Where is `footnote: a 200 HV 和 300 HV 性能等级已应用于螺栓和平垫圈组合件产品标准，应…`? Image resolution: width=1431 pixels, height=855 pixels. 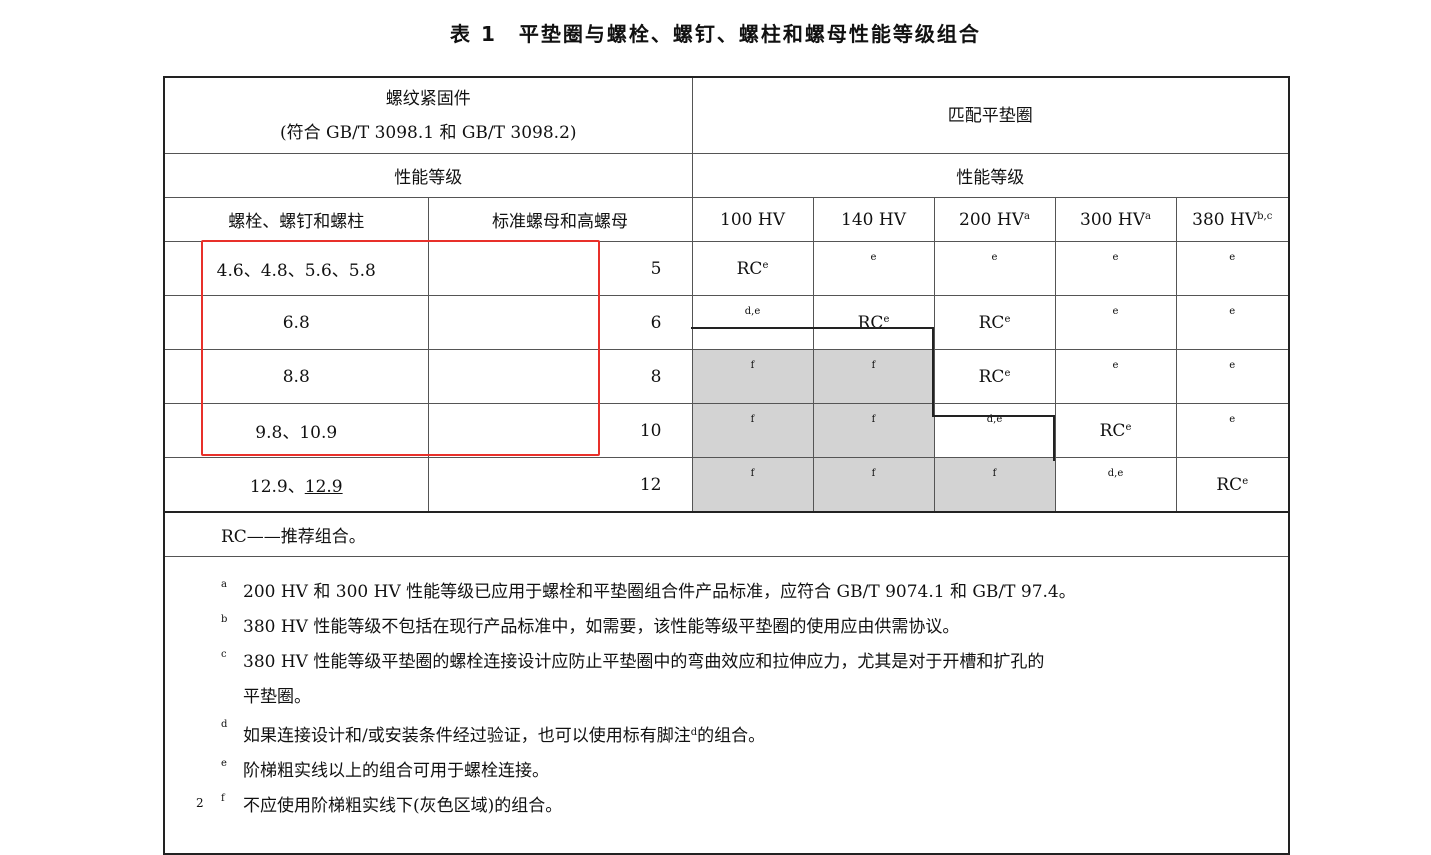
footnote: a 200 HV 和 300 HV 性能等级已应用于螺栓和平垫圈组合件产品标准，应… is located at coordinates (648, 590).